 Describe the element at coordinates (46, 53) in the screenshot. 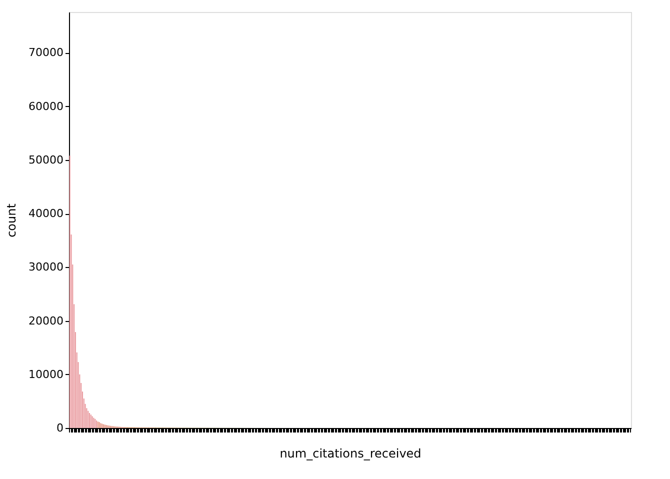

I see `y-tick-label: 70000` at that location.